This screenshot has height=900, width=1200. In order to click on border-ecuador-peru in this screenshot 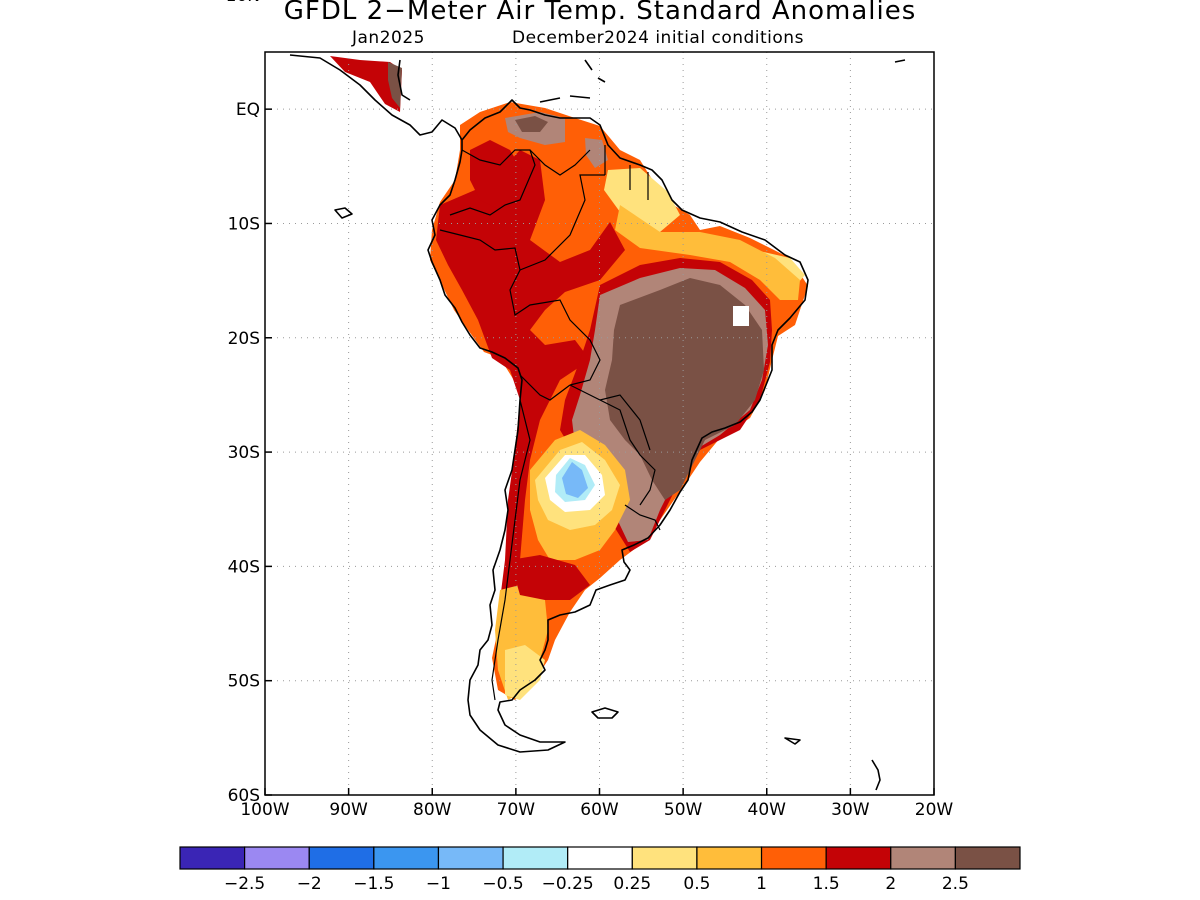, I will do `click(520, 307)`.